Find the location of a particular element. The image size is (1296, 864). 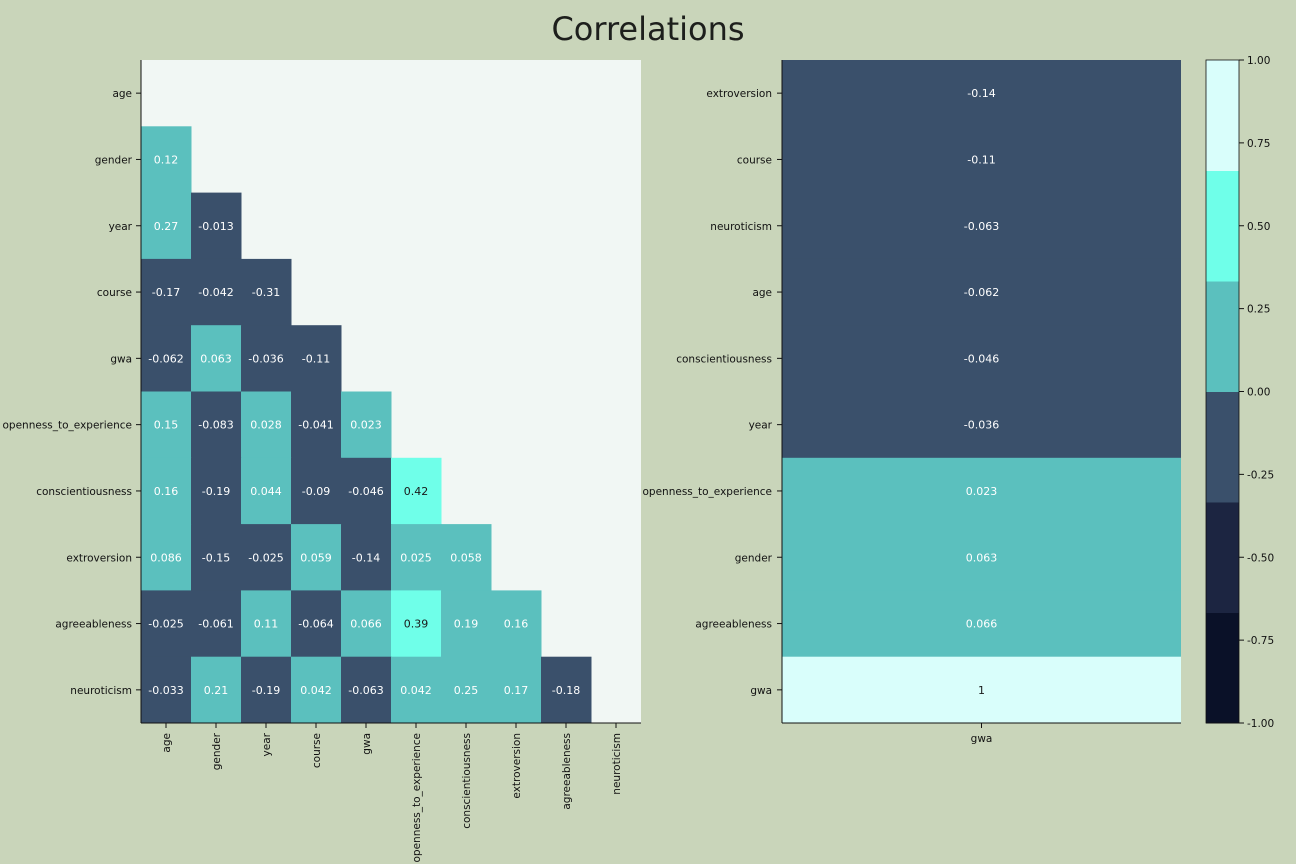

x-tick-label: conscientiousness is located at coordinates (467, 781).